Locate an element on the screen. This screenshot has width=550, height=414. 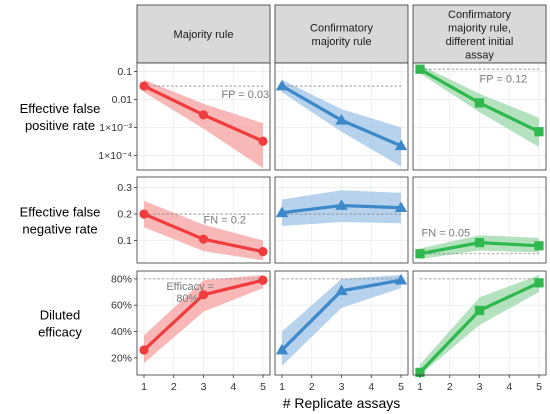
x-tick-label-c3-3: 3 is located at coordinates (480, 387).